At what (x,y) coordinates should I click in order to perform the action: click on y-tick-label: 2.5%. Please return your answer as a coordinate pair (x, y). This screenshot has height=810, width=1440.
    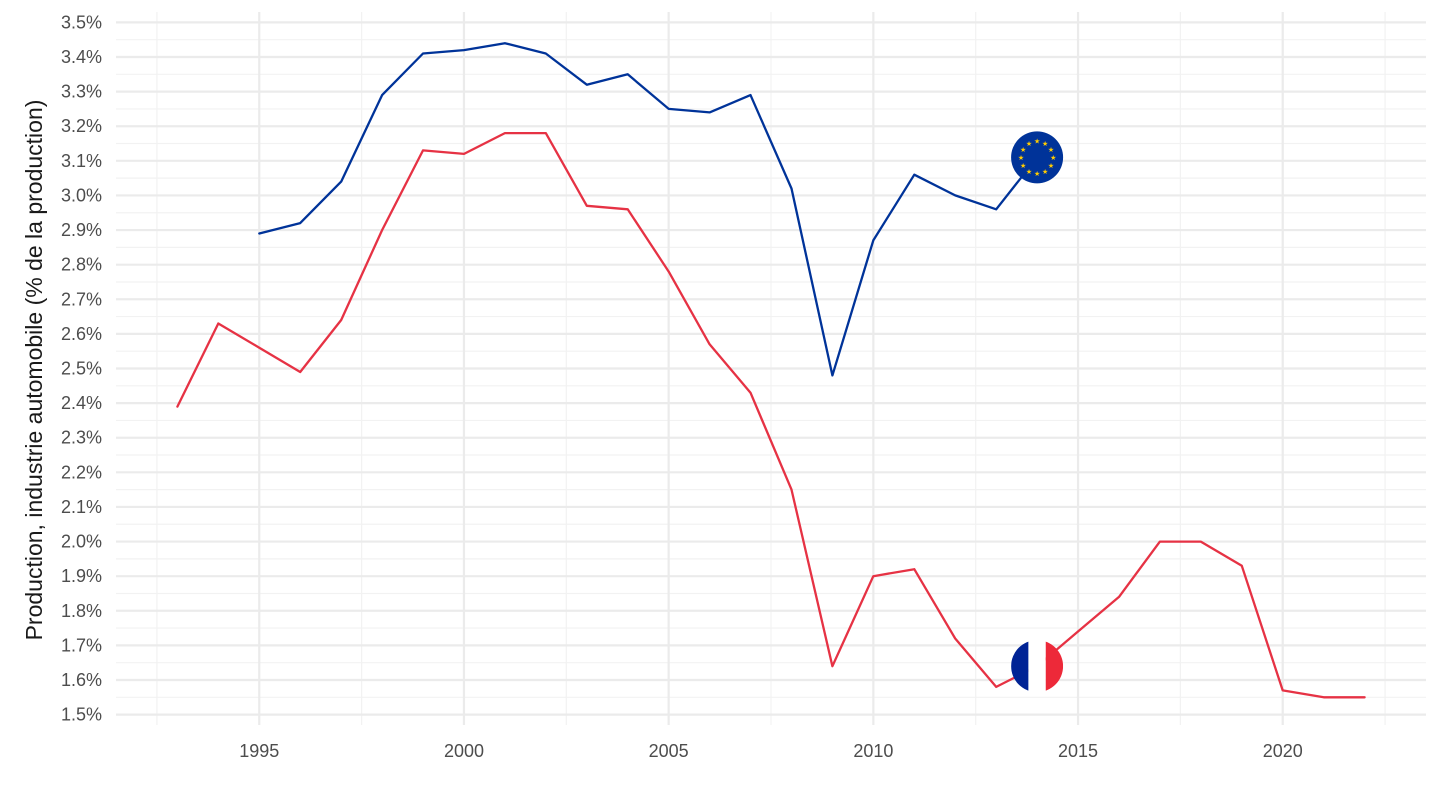
    Looking at the image, I should click on (81, 369).